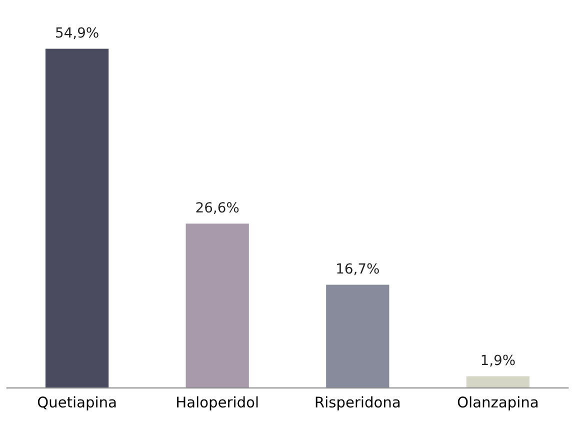  I want to click on data-label: 1,9%, so click(498, 360).